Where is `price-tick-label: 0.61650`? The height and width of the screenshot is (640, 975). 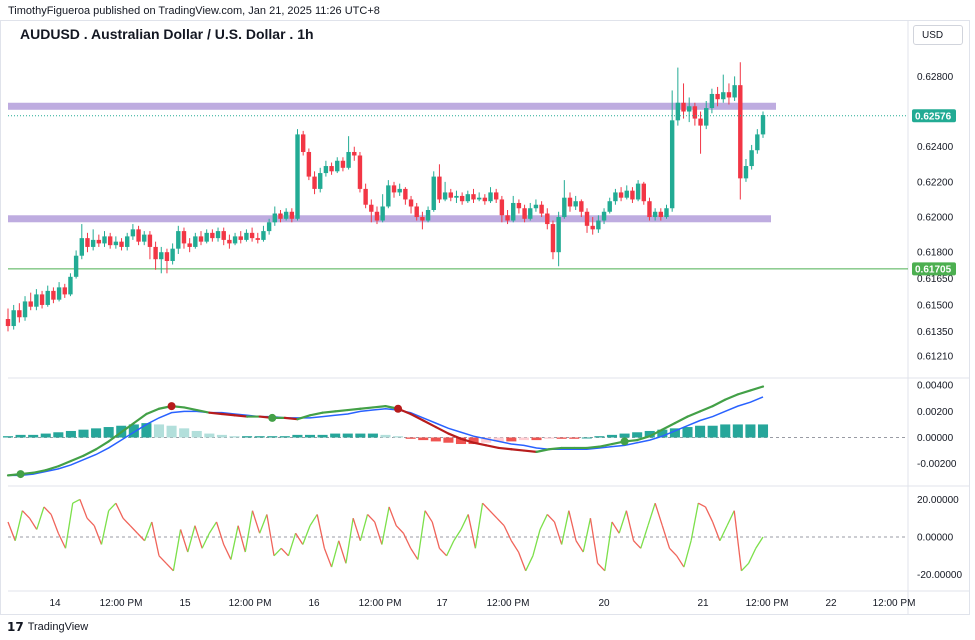 price-tick-label: 0.61650 is located at coordinates (935, 279).